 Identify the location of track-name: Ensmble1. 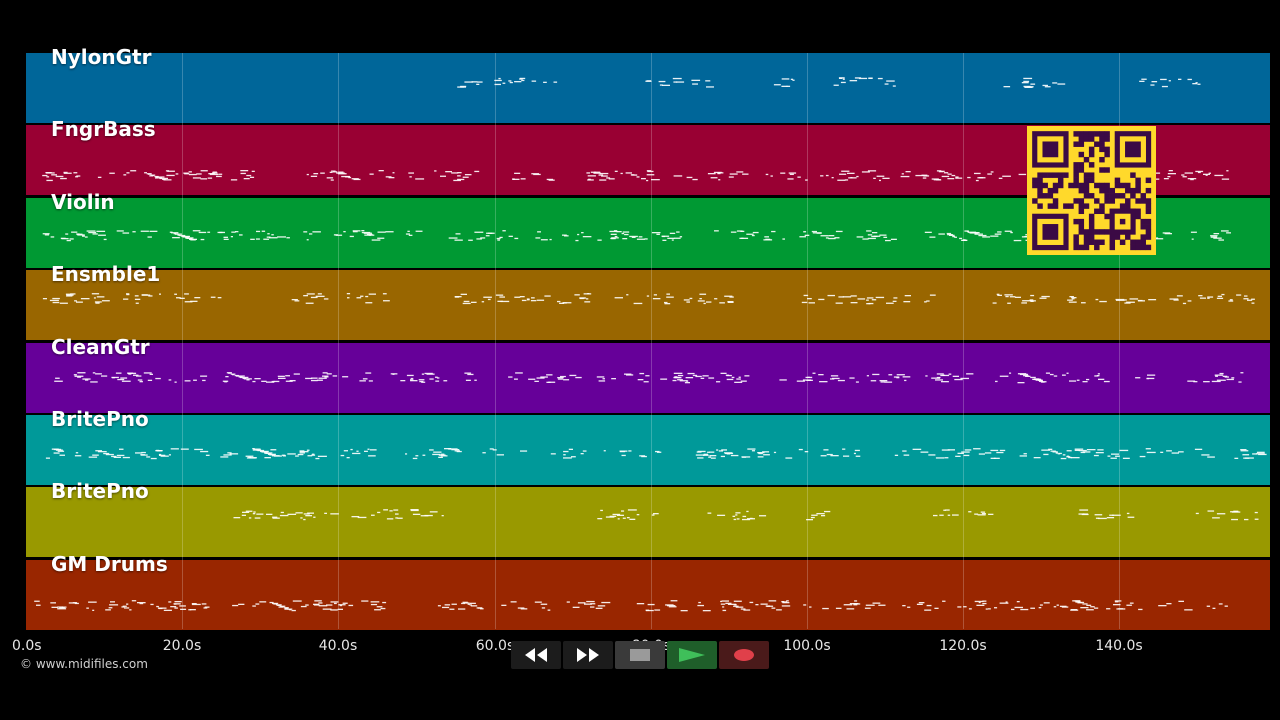
(106, 274).